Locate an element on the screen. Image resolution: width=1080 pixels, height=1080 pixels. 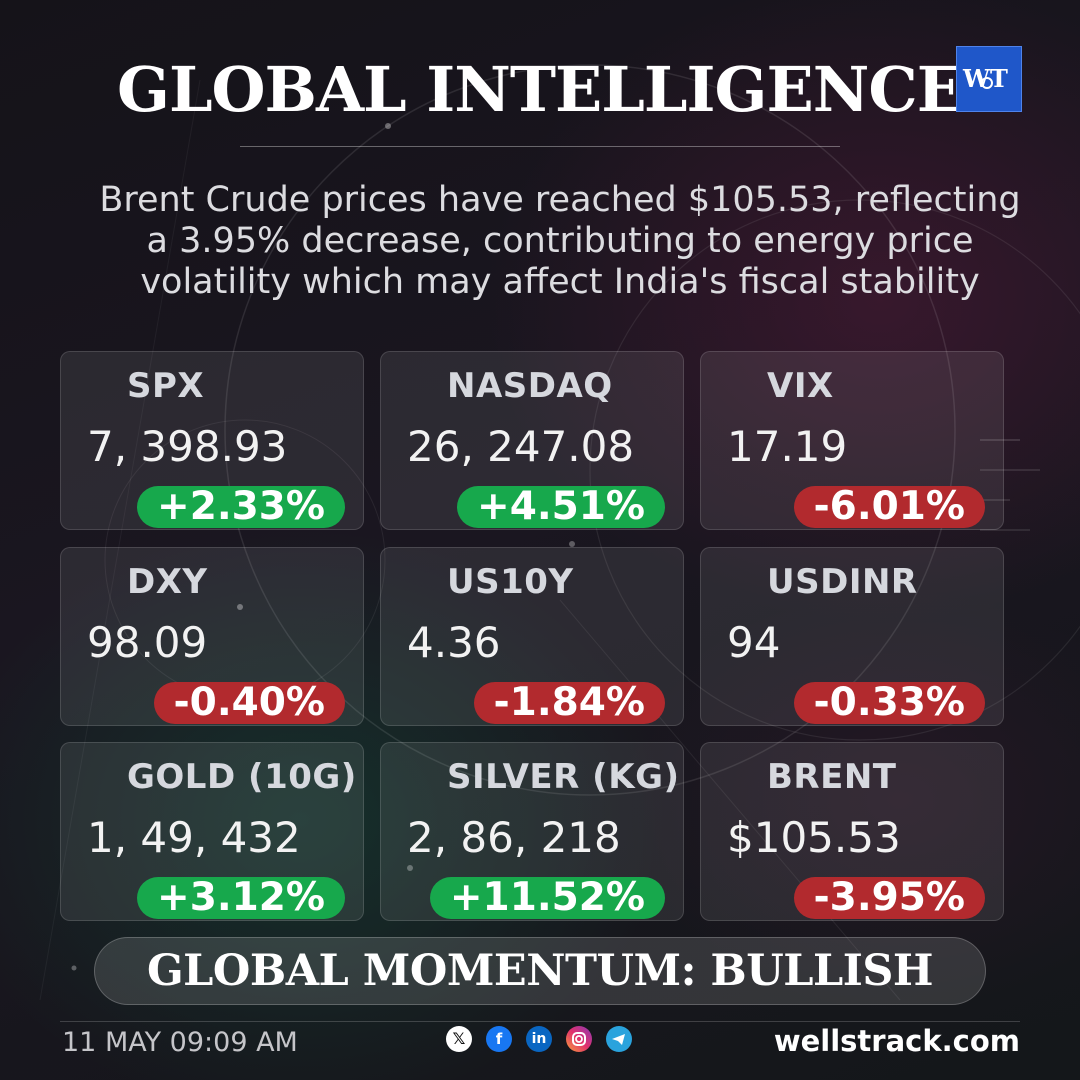
page-title: GLOBAL INTELLIGENCE is located at coordinates (540, 89).